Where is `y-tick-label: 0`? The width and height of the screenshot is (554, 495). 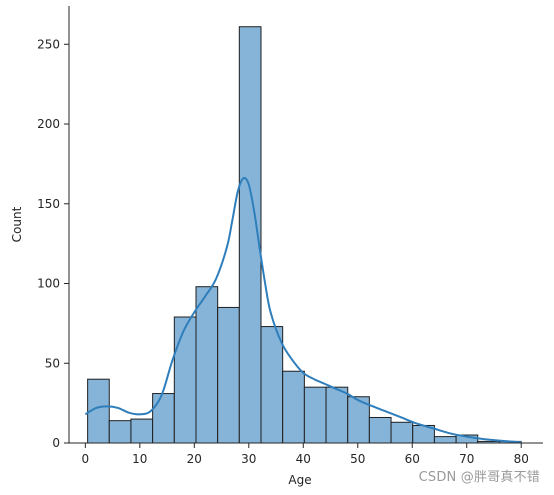 y-tick-label: 0 is located at coordinates (56, 443).